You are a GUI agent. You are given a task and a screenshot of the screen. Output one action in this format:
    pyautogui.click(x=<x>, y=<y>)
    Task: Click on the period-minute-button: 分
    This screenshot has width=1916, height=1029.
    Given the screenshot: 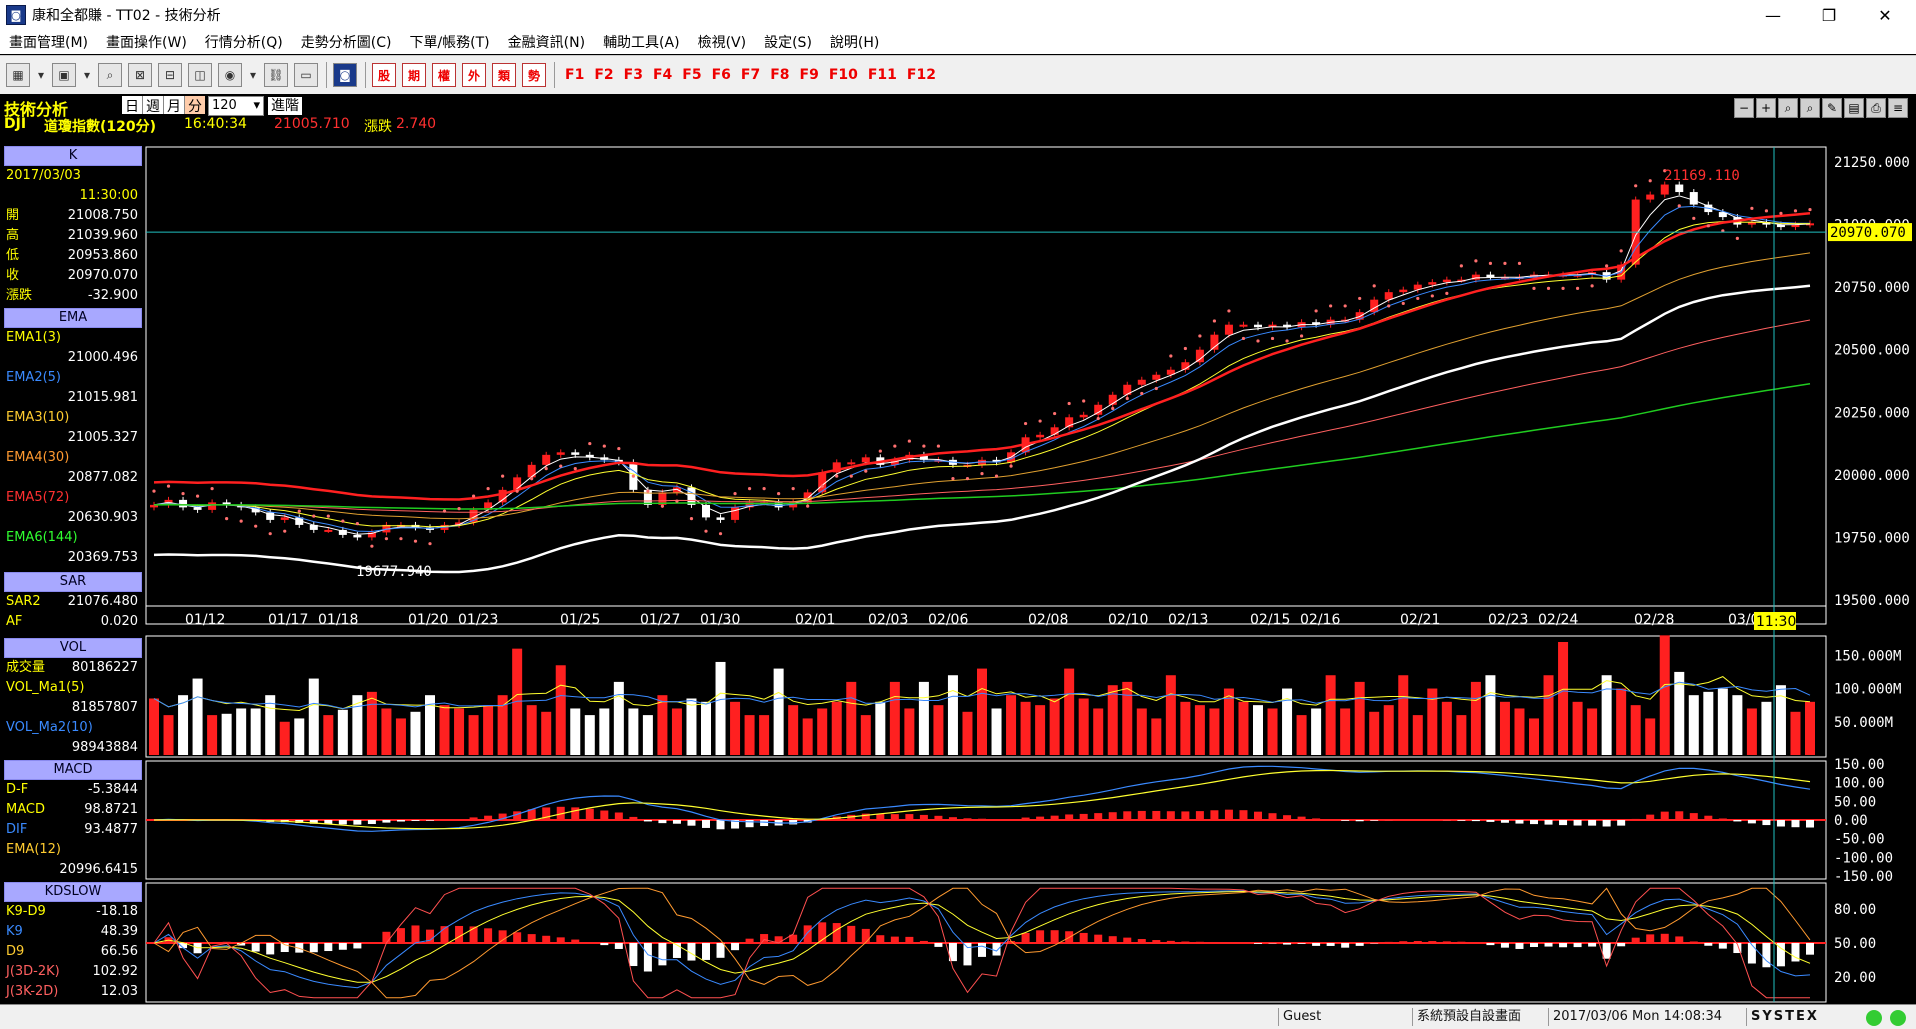 What is the action you would take?
    pyautogui.click(x=195, y=105)
    